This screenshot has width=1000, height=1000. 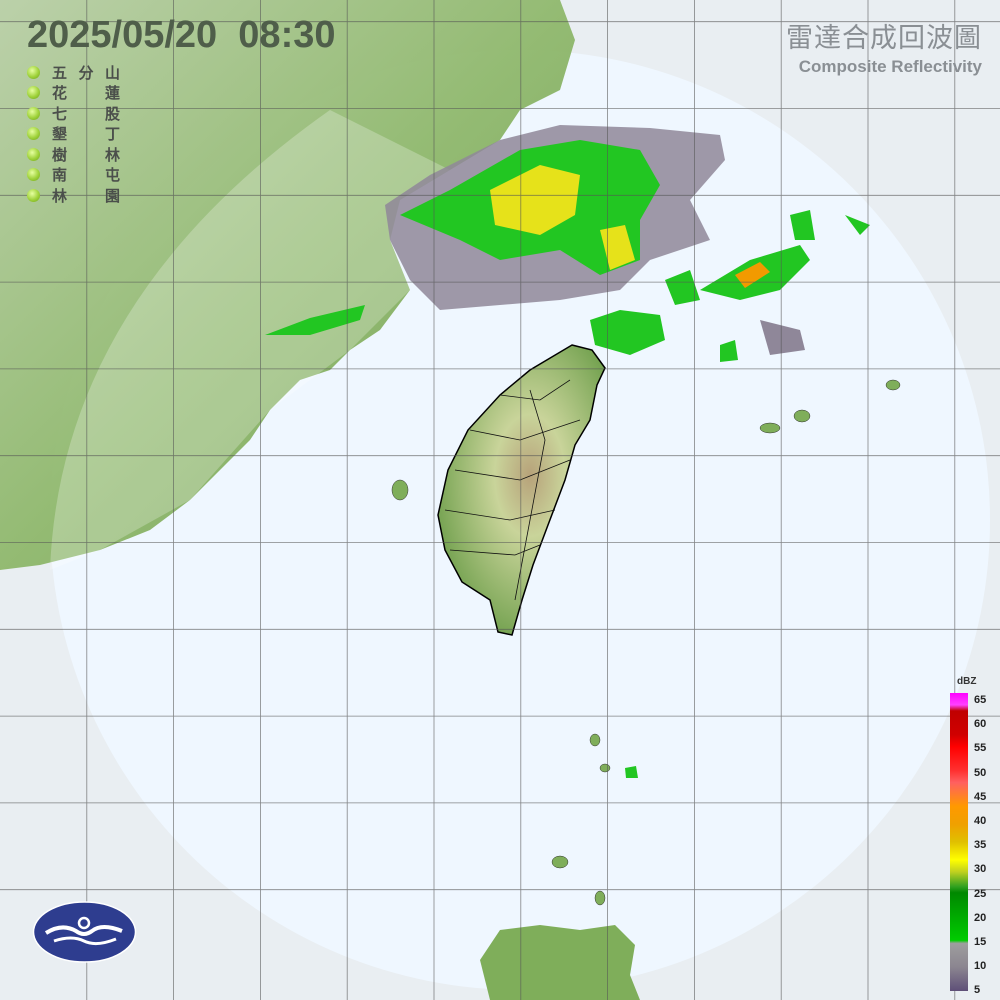 I want to click on station-char: 蓮, so click(x=112, y=93).